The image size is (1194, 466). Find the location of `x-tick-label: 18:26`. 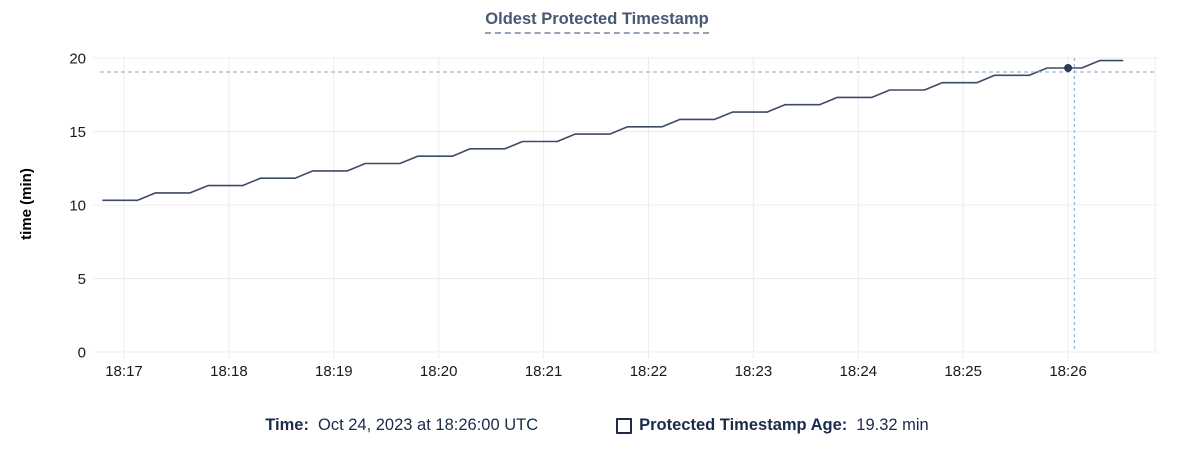

x-tick-label: 18:26 is located at coordinates (1068, 371).